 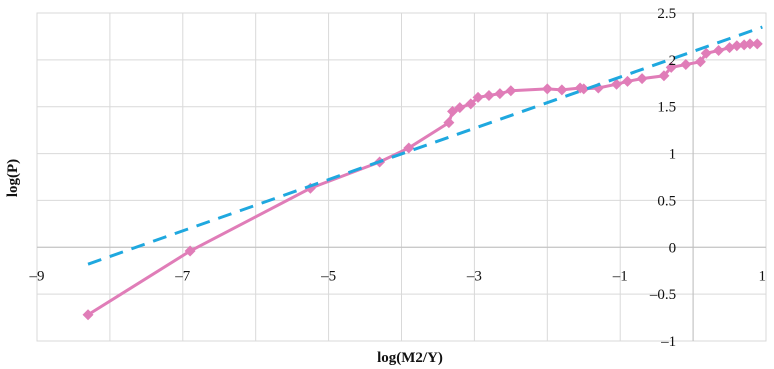 What do you see at coordinates (673, 61) in the screenshot?
I see `y-tick-label: 2` at bounding box center [673, 61].